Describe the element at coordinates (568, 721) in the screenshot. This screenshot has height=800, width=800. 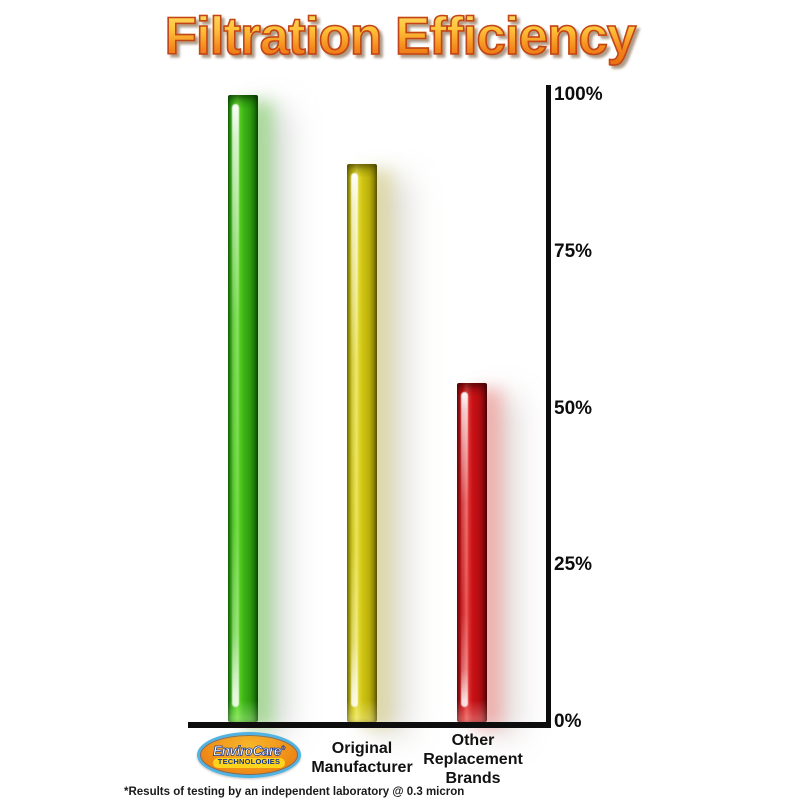
I see `y-axis-tick-label: 0%` at that location.